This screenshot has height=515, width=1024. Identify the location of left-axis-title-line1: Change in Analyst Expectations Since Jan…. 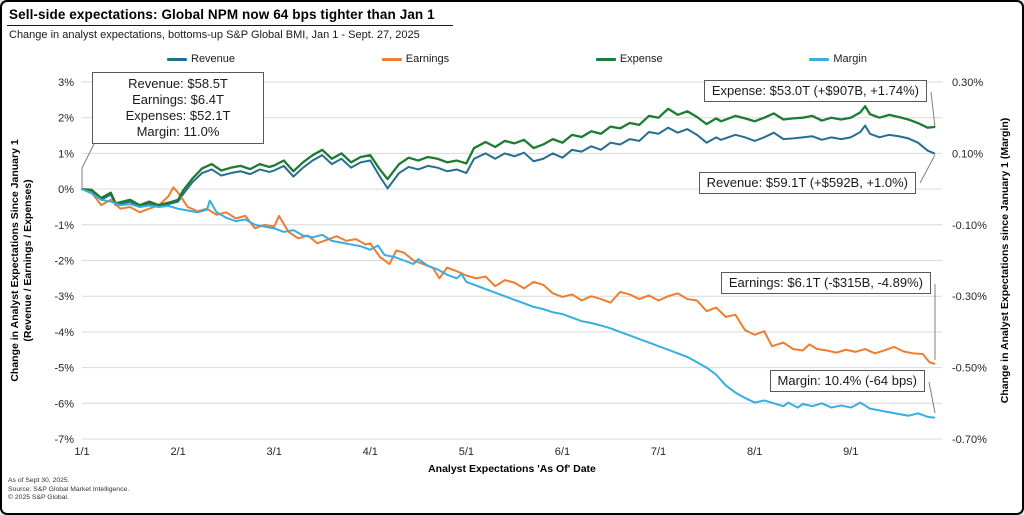
(15, 260).